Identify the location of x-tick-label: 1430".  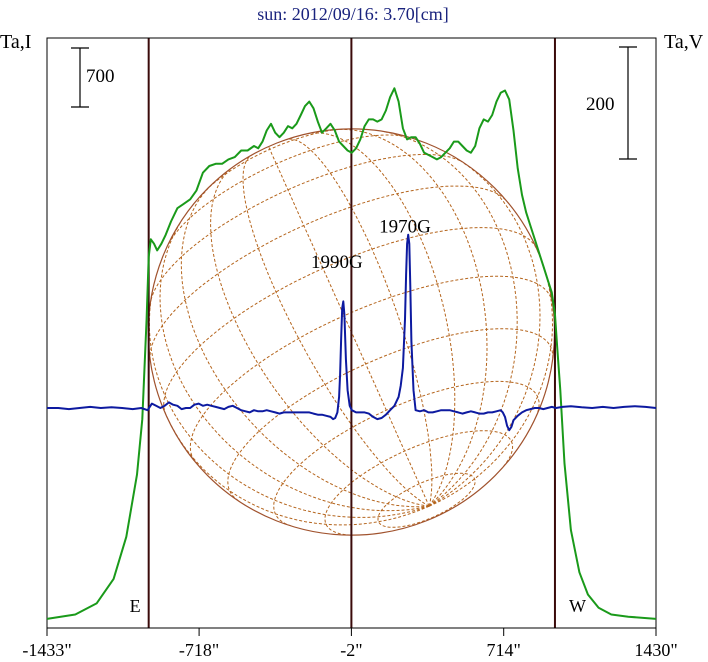
(655, 650).